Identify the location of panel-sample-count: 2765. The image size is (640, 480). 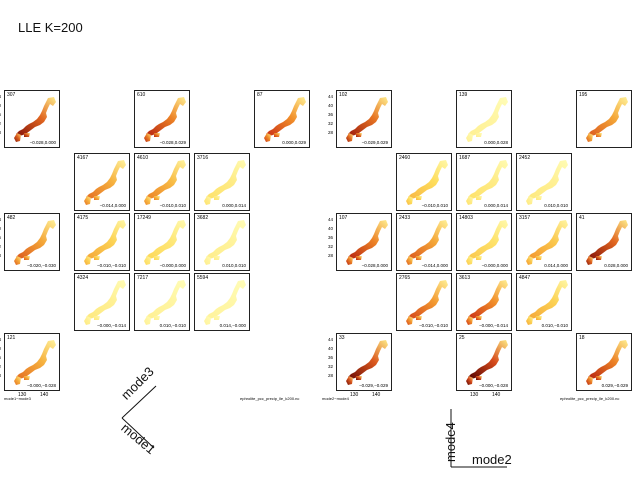
(405, 278).